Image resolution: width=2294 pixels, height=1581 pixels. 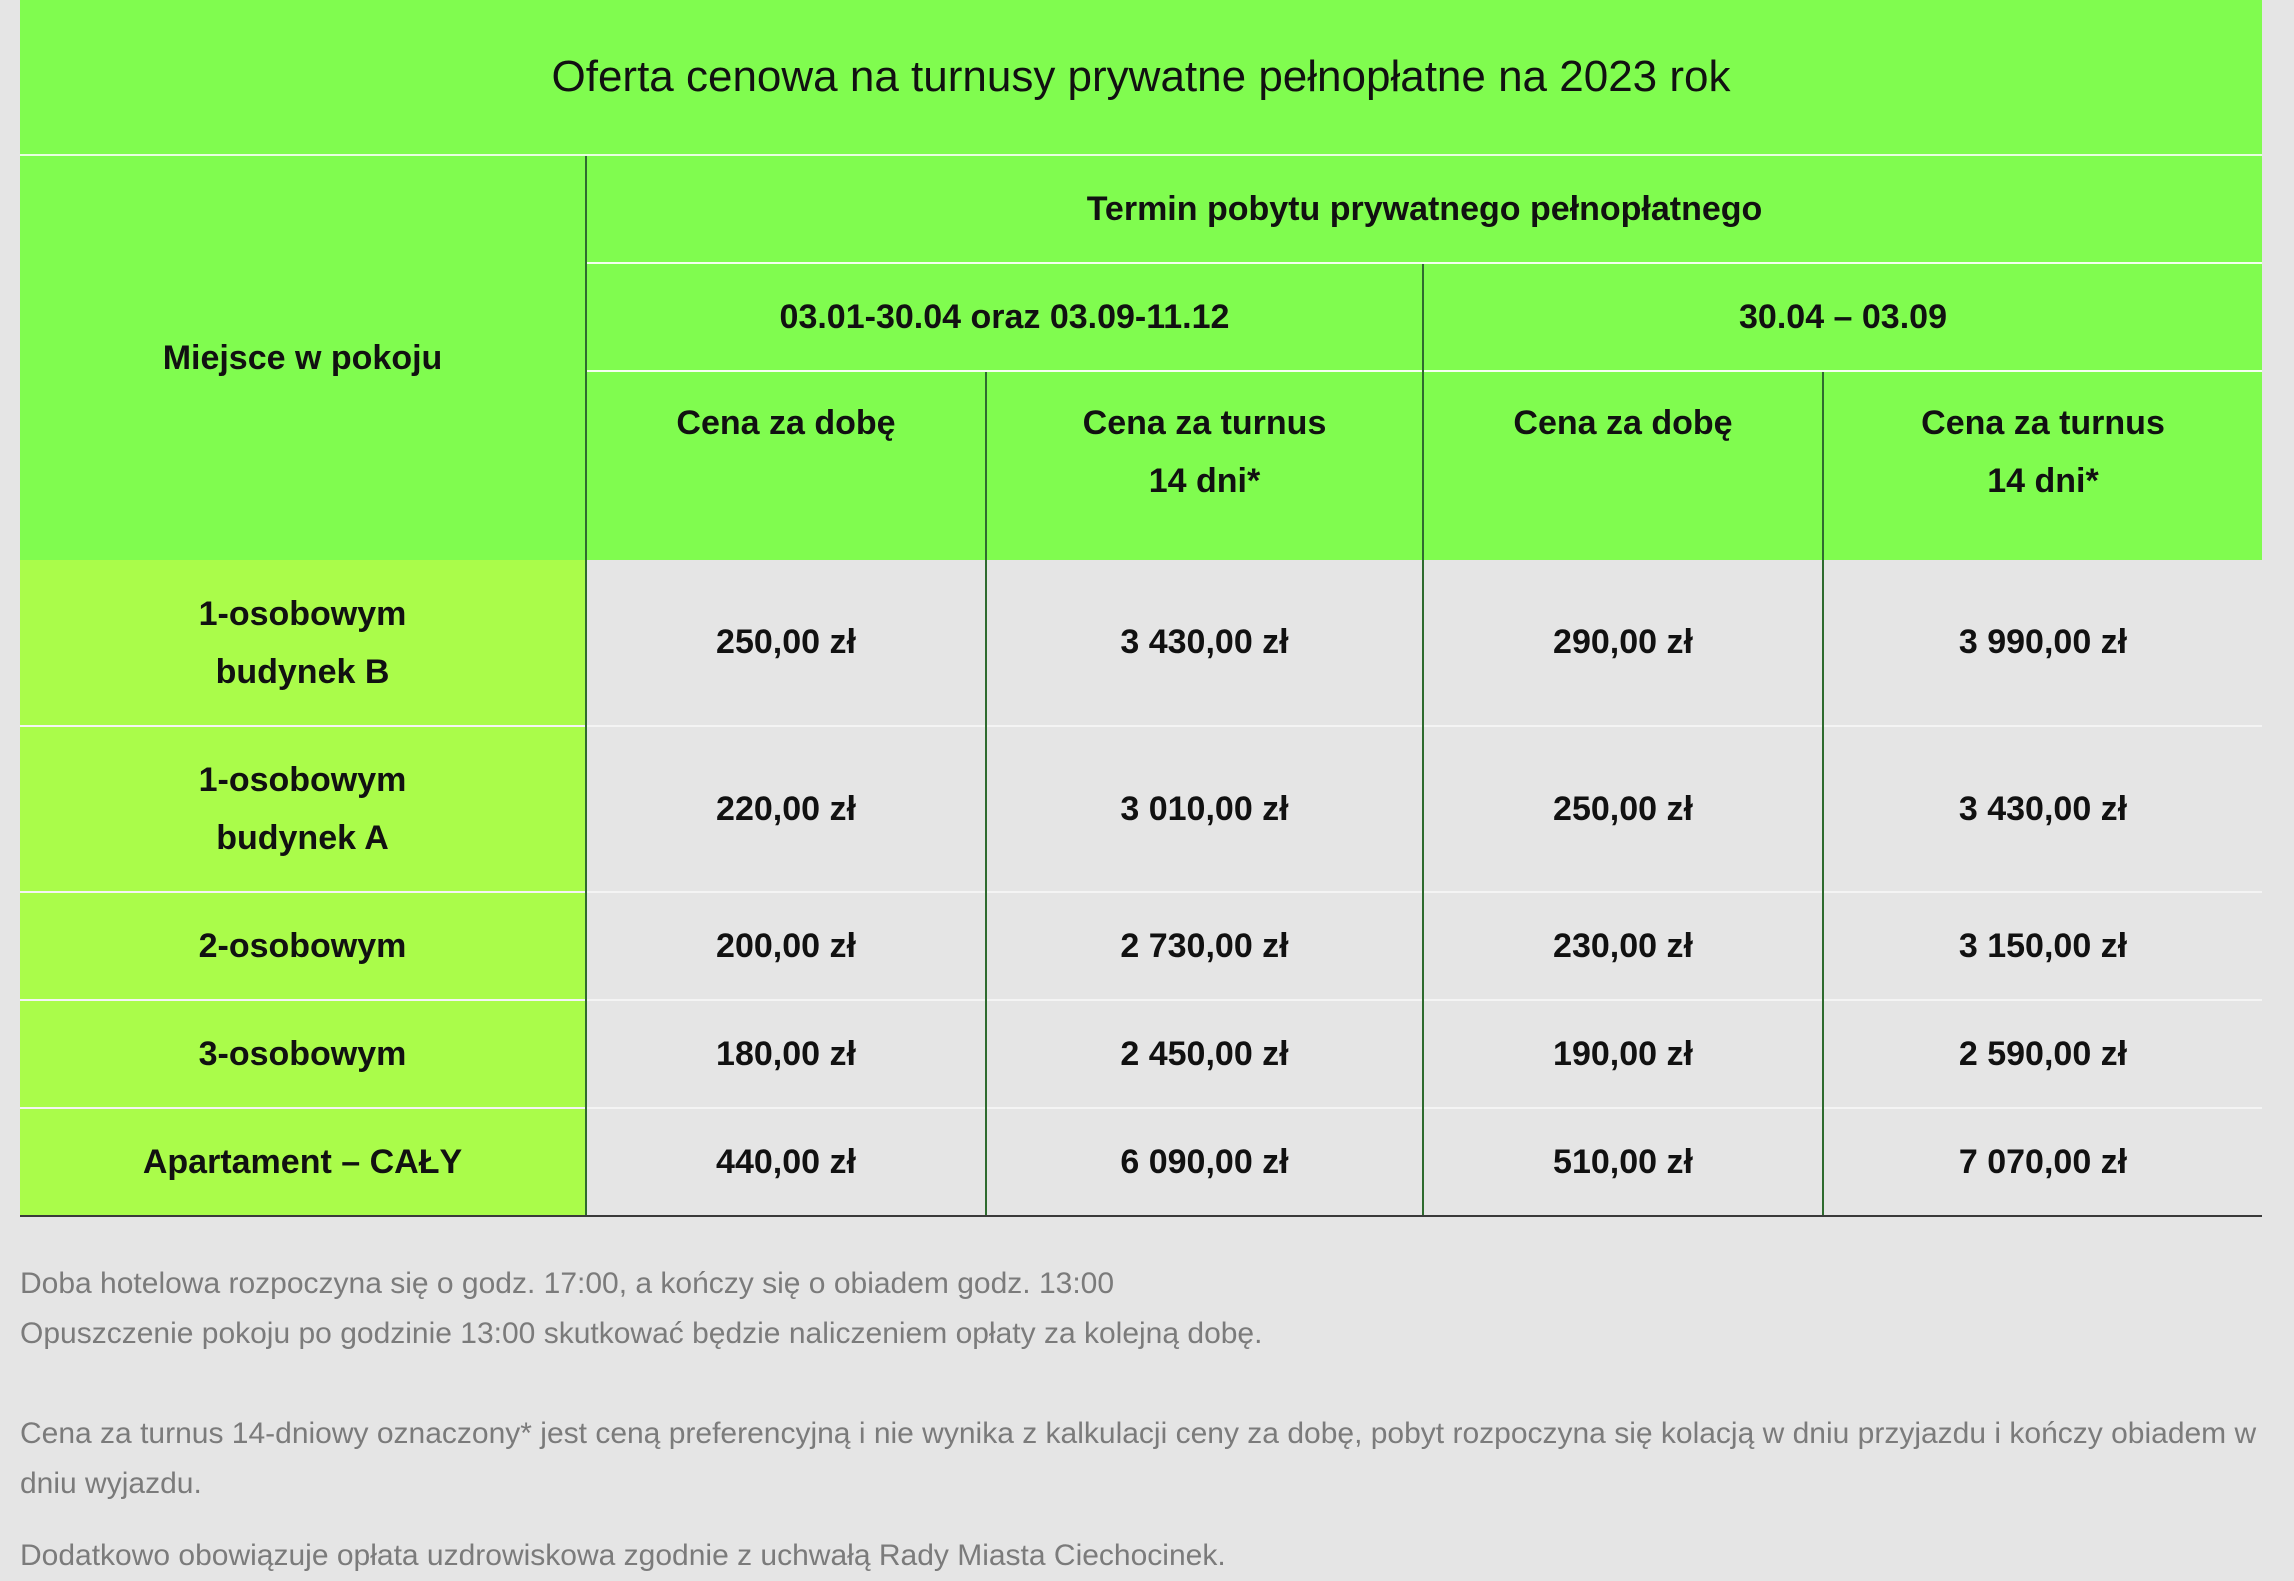 What do you see at coordinates (303, 1053) in the screenshot?
I see `row-label: 3-osobowym` at bounding box center [303, 1053].